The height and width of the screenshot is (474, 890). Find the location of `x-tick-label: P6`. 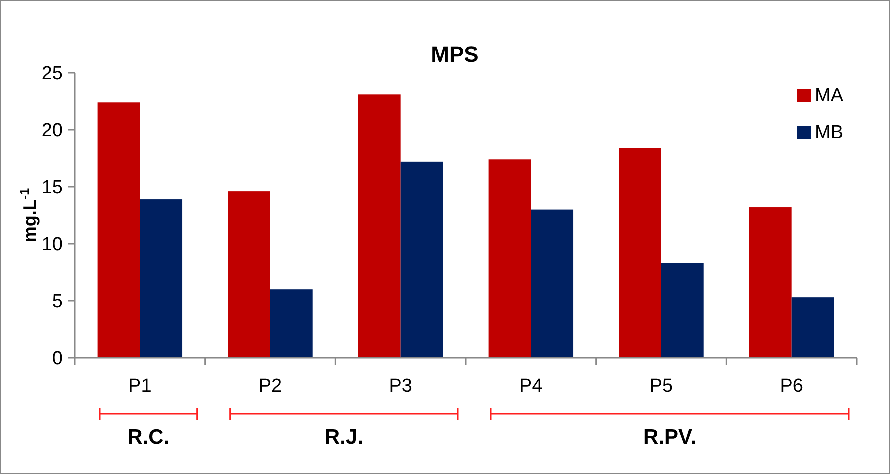

x-tick-label: P6 is located at coordinates (792, 386).